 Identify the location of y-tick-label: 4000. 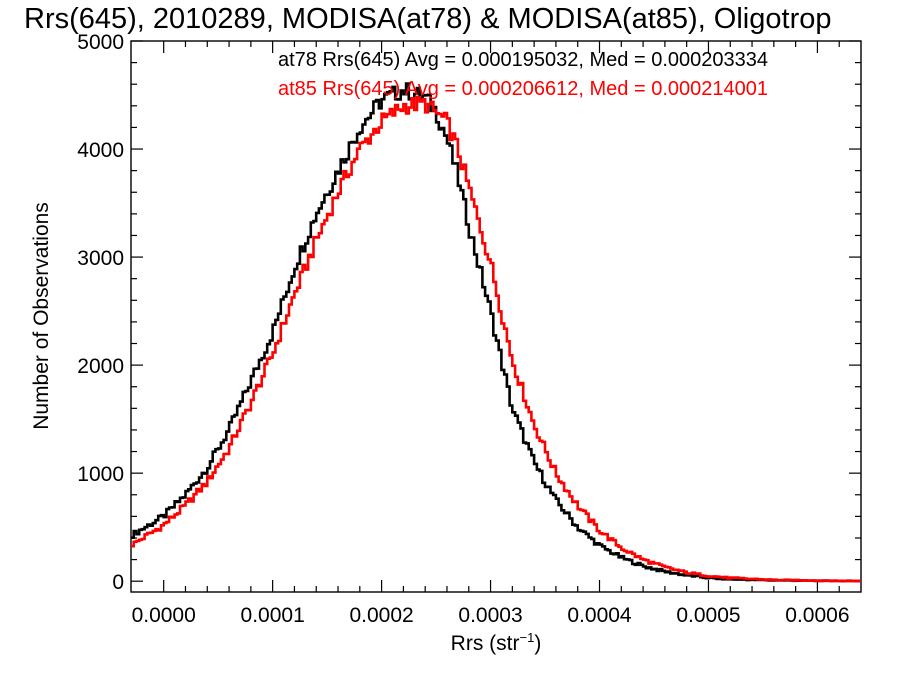
(100, 150).